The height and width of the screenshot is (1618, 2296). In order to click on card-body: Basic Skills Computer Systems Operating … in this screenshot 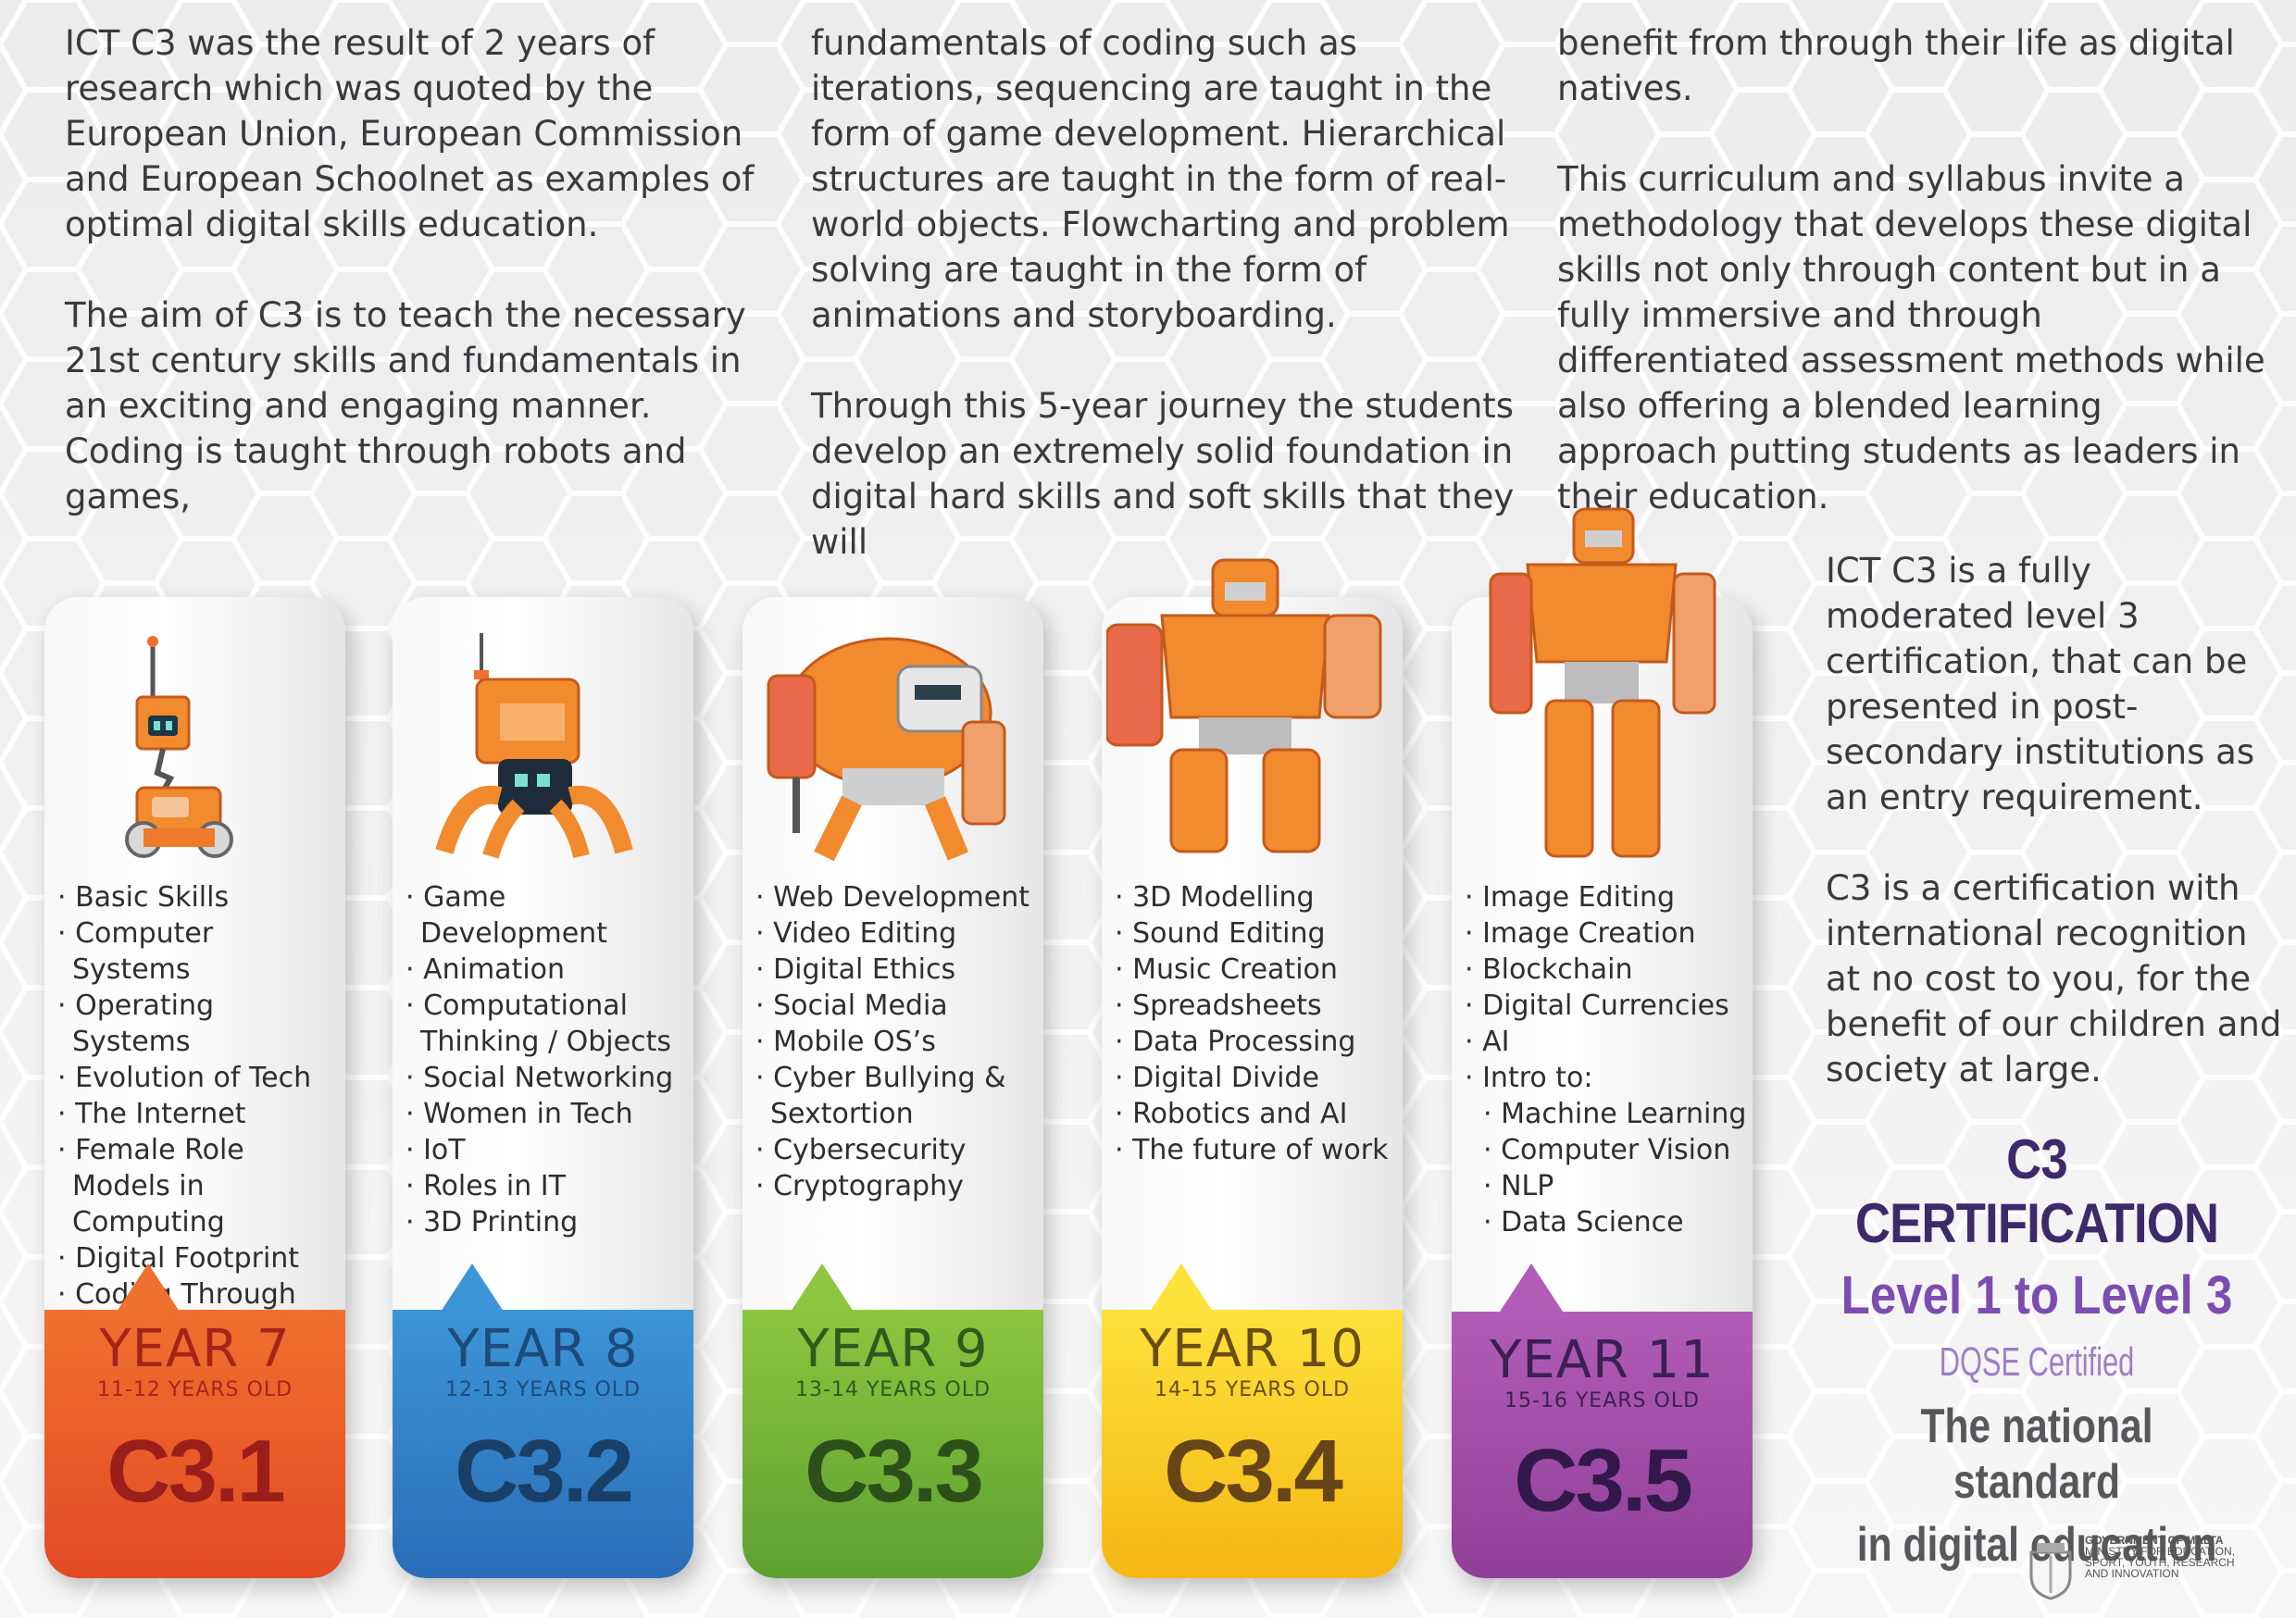, I will do `click(194, 1087)`.